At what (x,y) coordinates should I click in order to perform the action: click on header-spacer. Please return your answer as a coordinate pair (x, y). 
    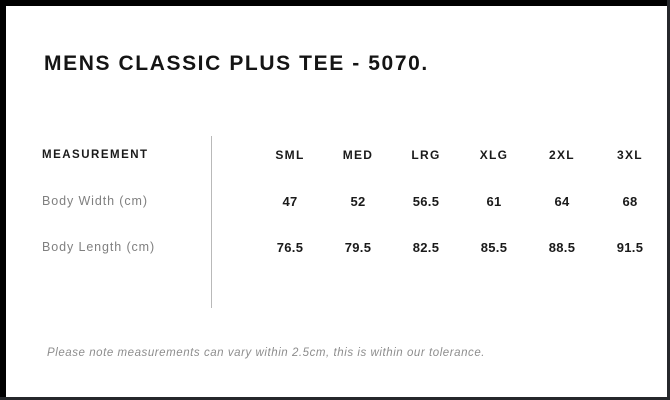
    Looking at the image, I should click on (244, 155).